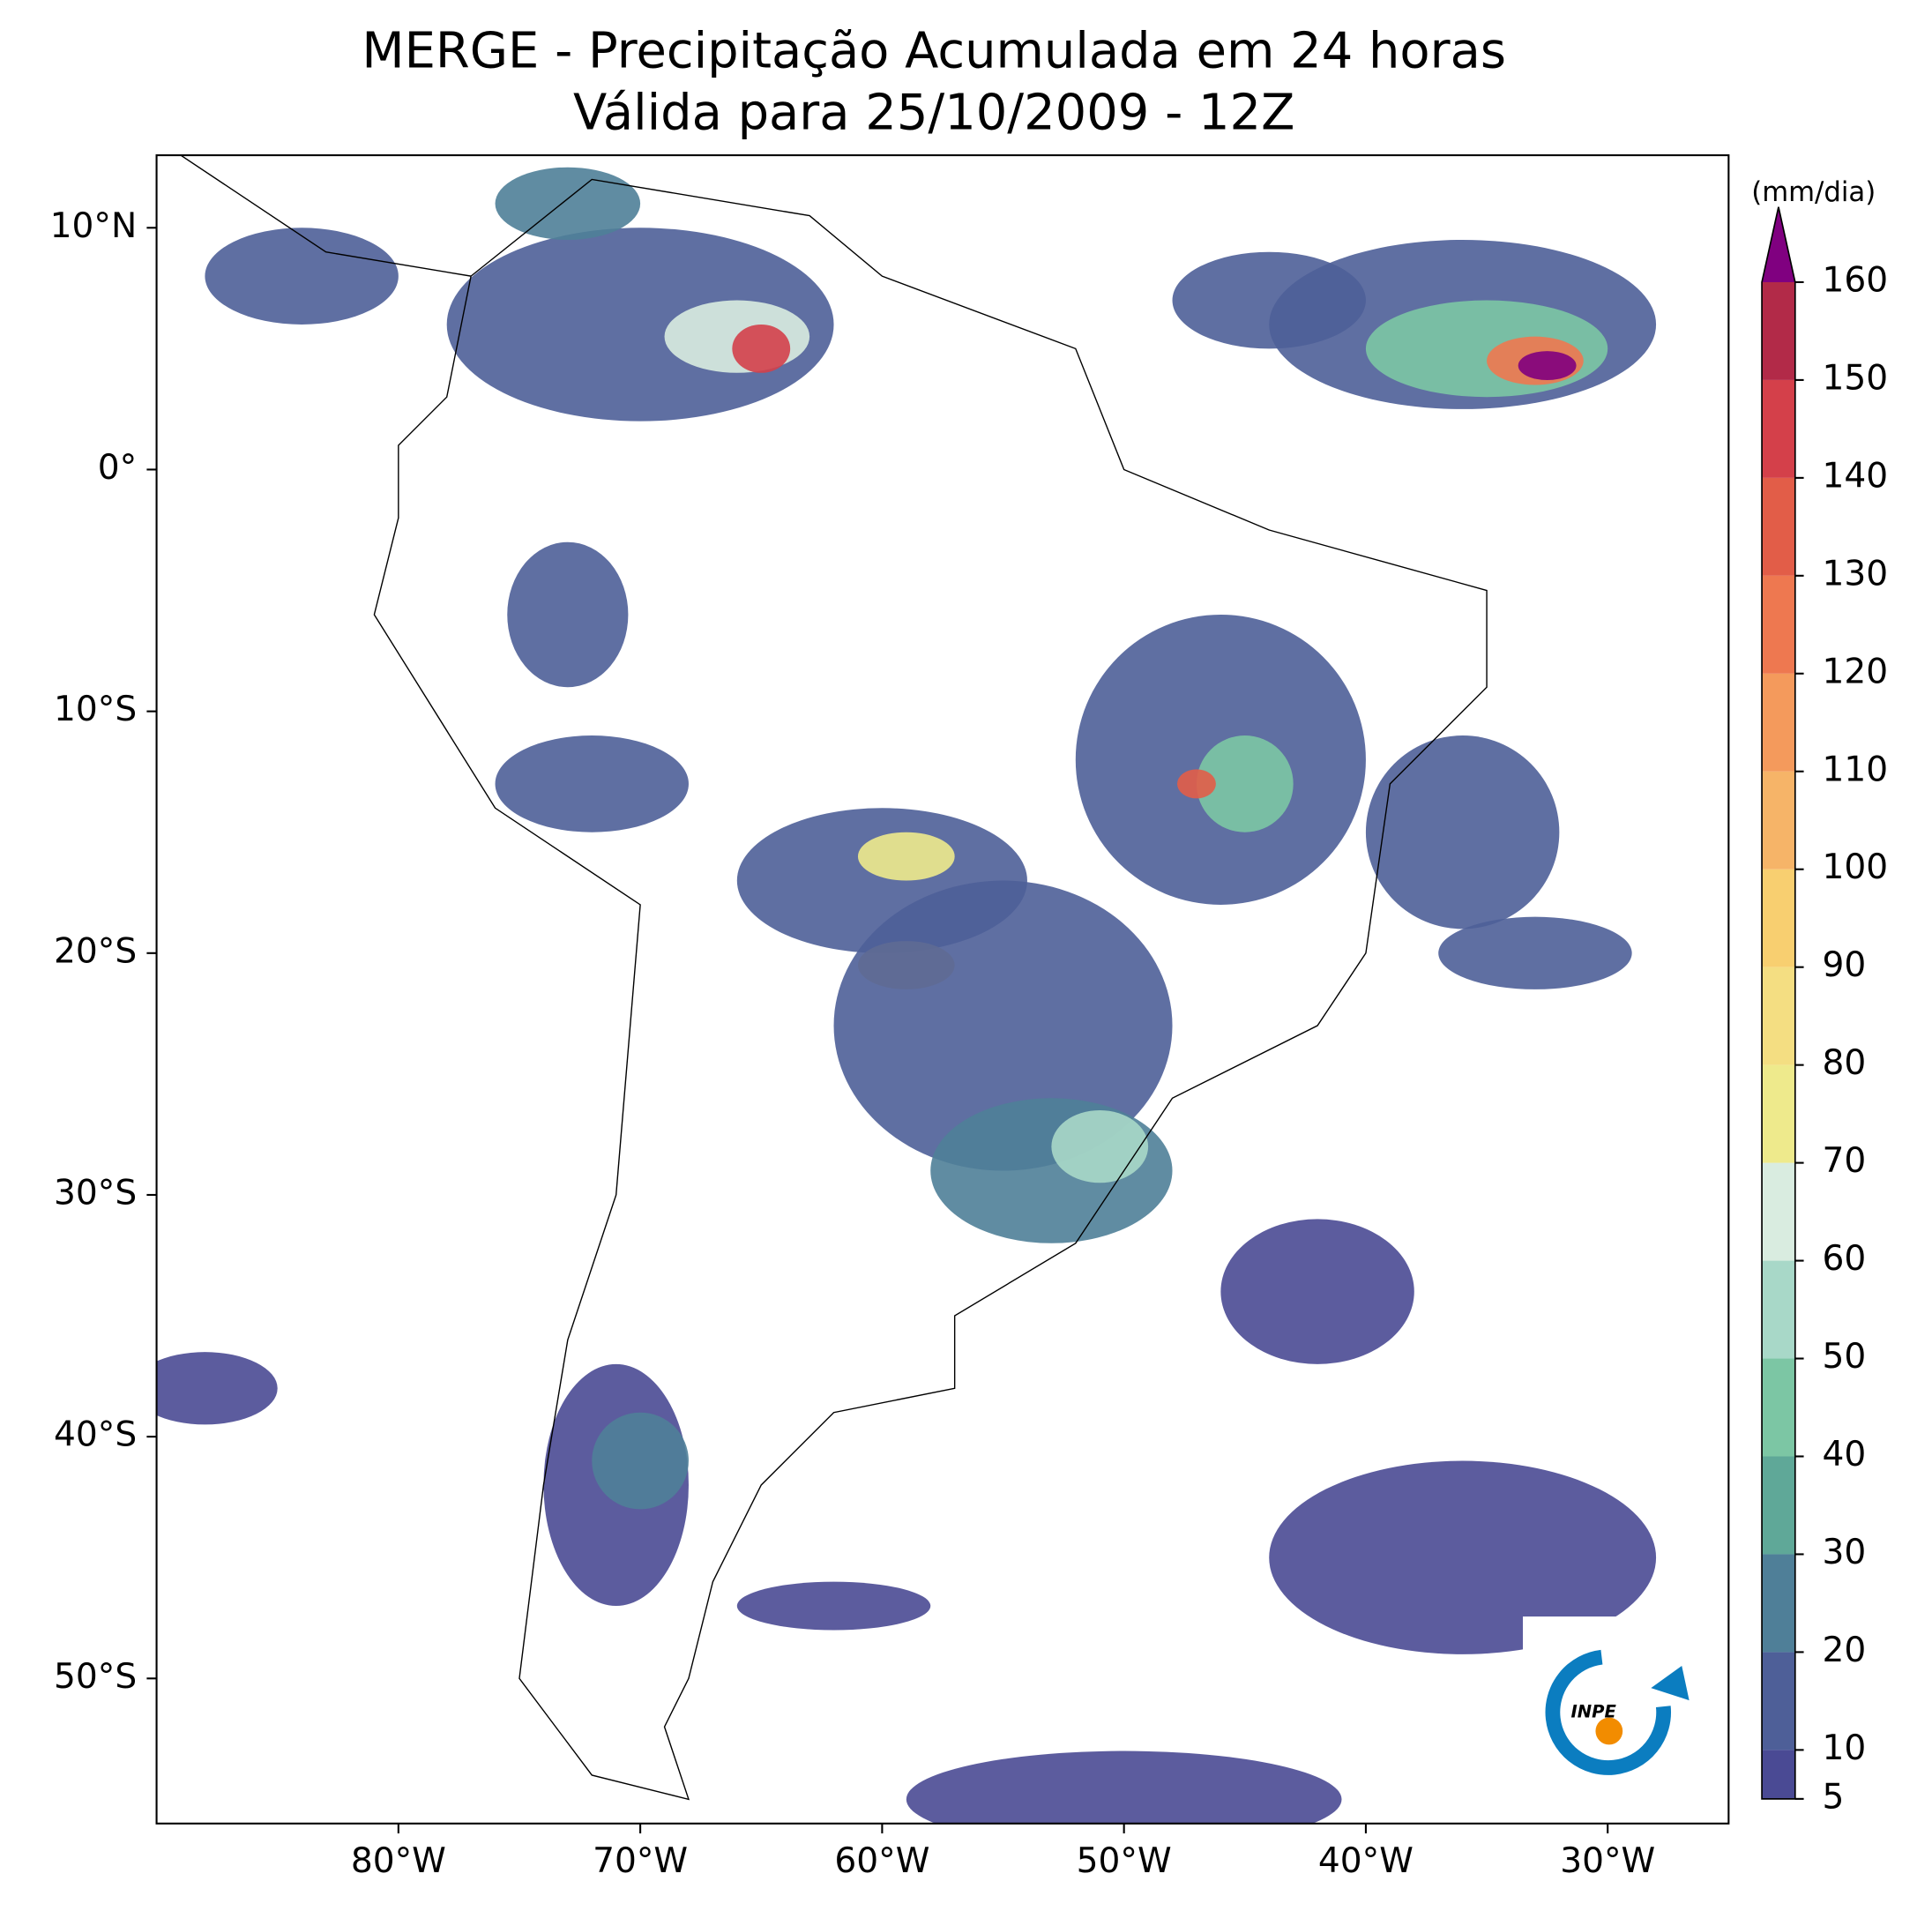 The width and height of the screenshot is (1932, 1911). I want to click on colorbar-tick-label: 150, so click(1856, 378).